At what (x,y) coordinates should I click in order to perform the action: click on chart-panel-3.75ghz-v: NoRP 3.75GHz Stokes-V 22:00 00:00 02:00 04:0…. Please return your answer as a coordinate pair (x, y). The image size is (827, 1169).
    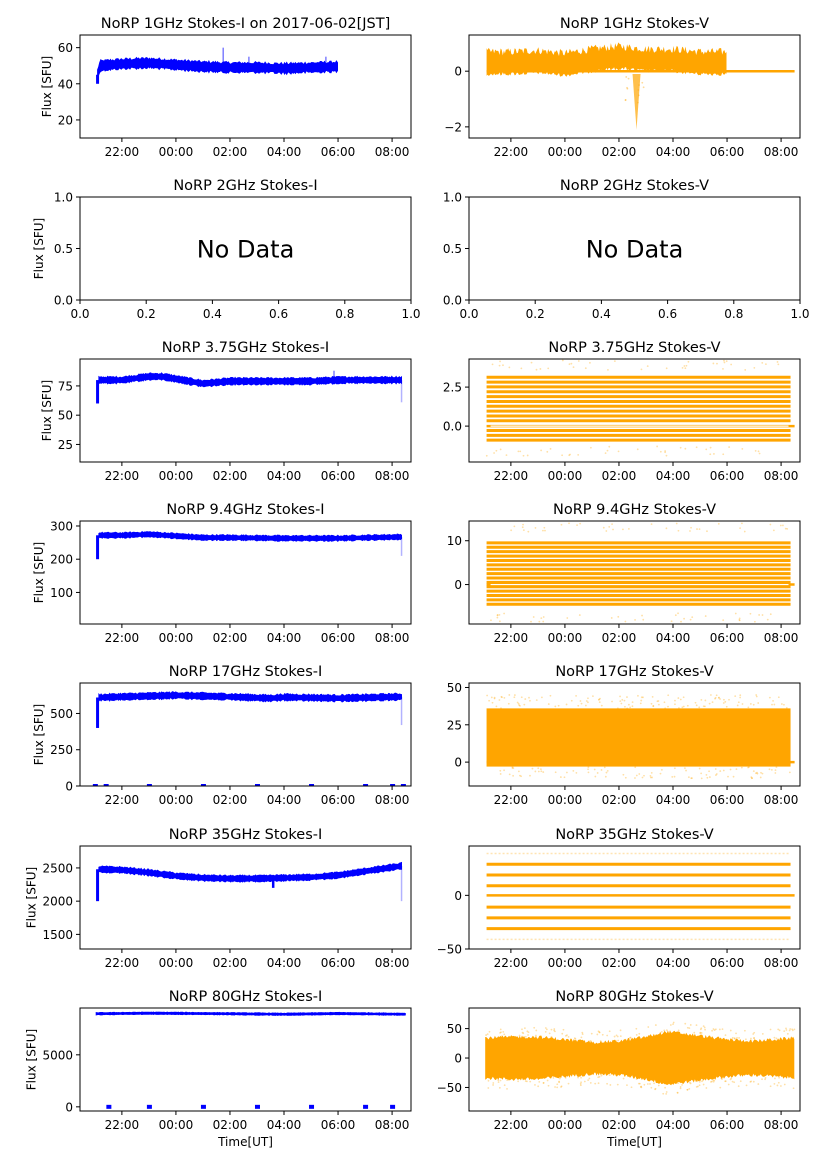
    Looking at the image, I should click on (622, 411).